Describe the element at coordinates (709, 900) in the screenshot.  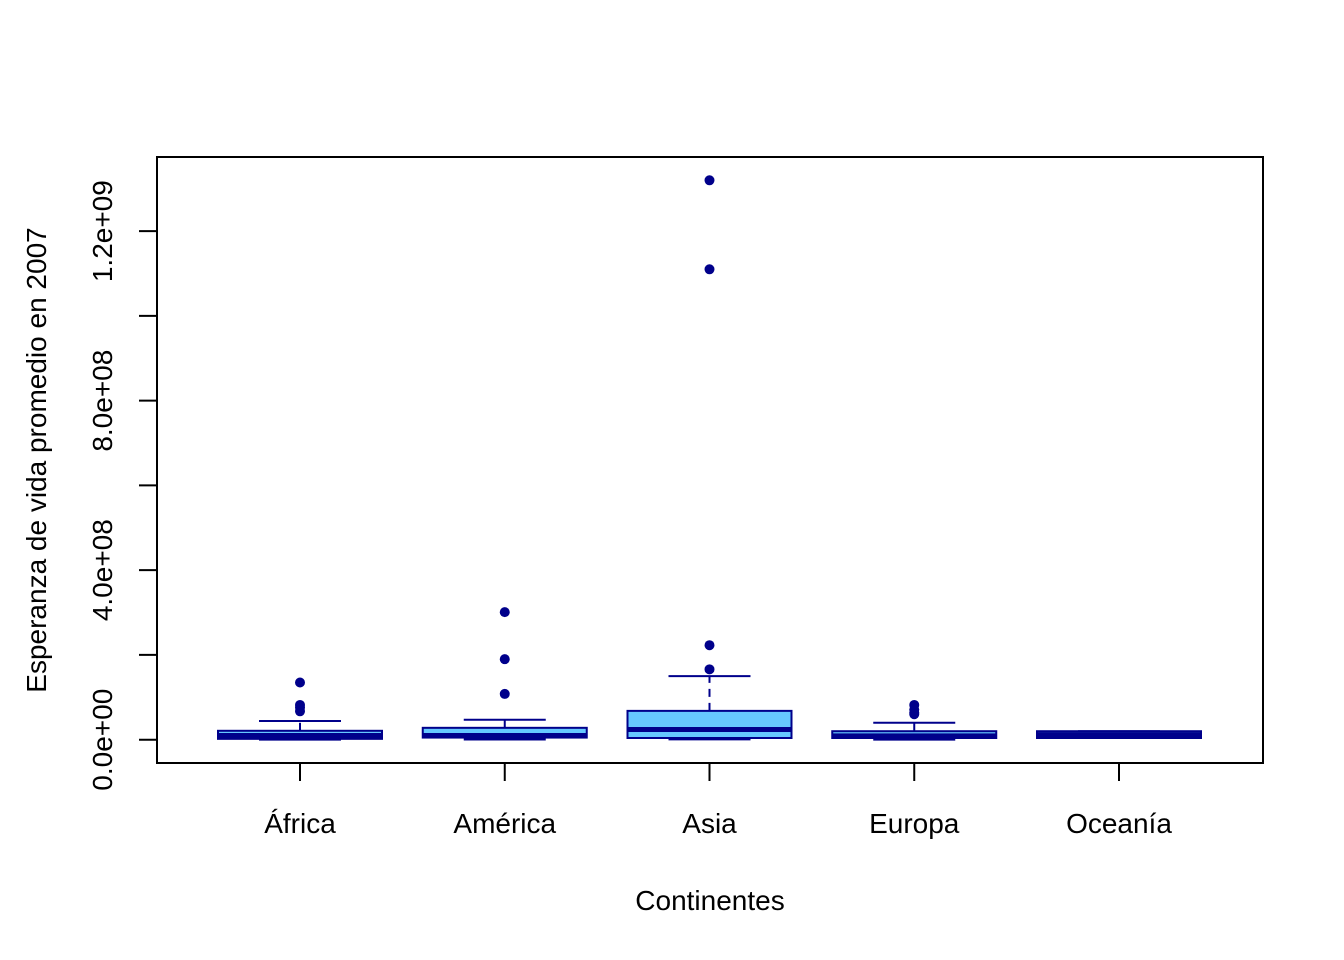
I see `x-axis-label: Continentes` at that location.